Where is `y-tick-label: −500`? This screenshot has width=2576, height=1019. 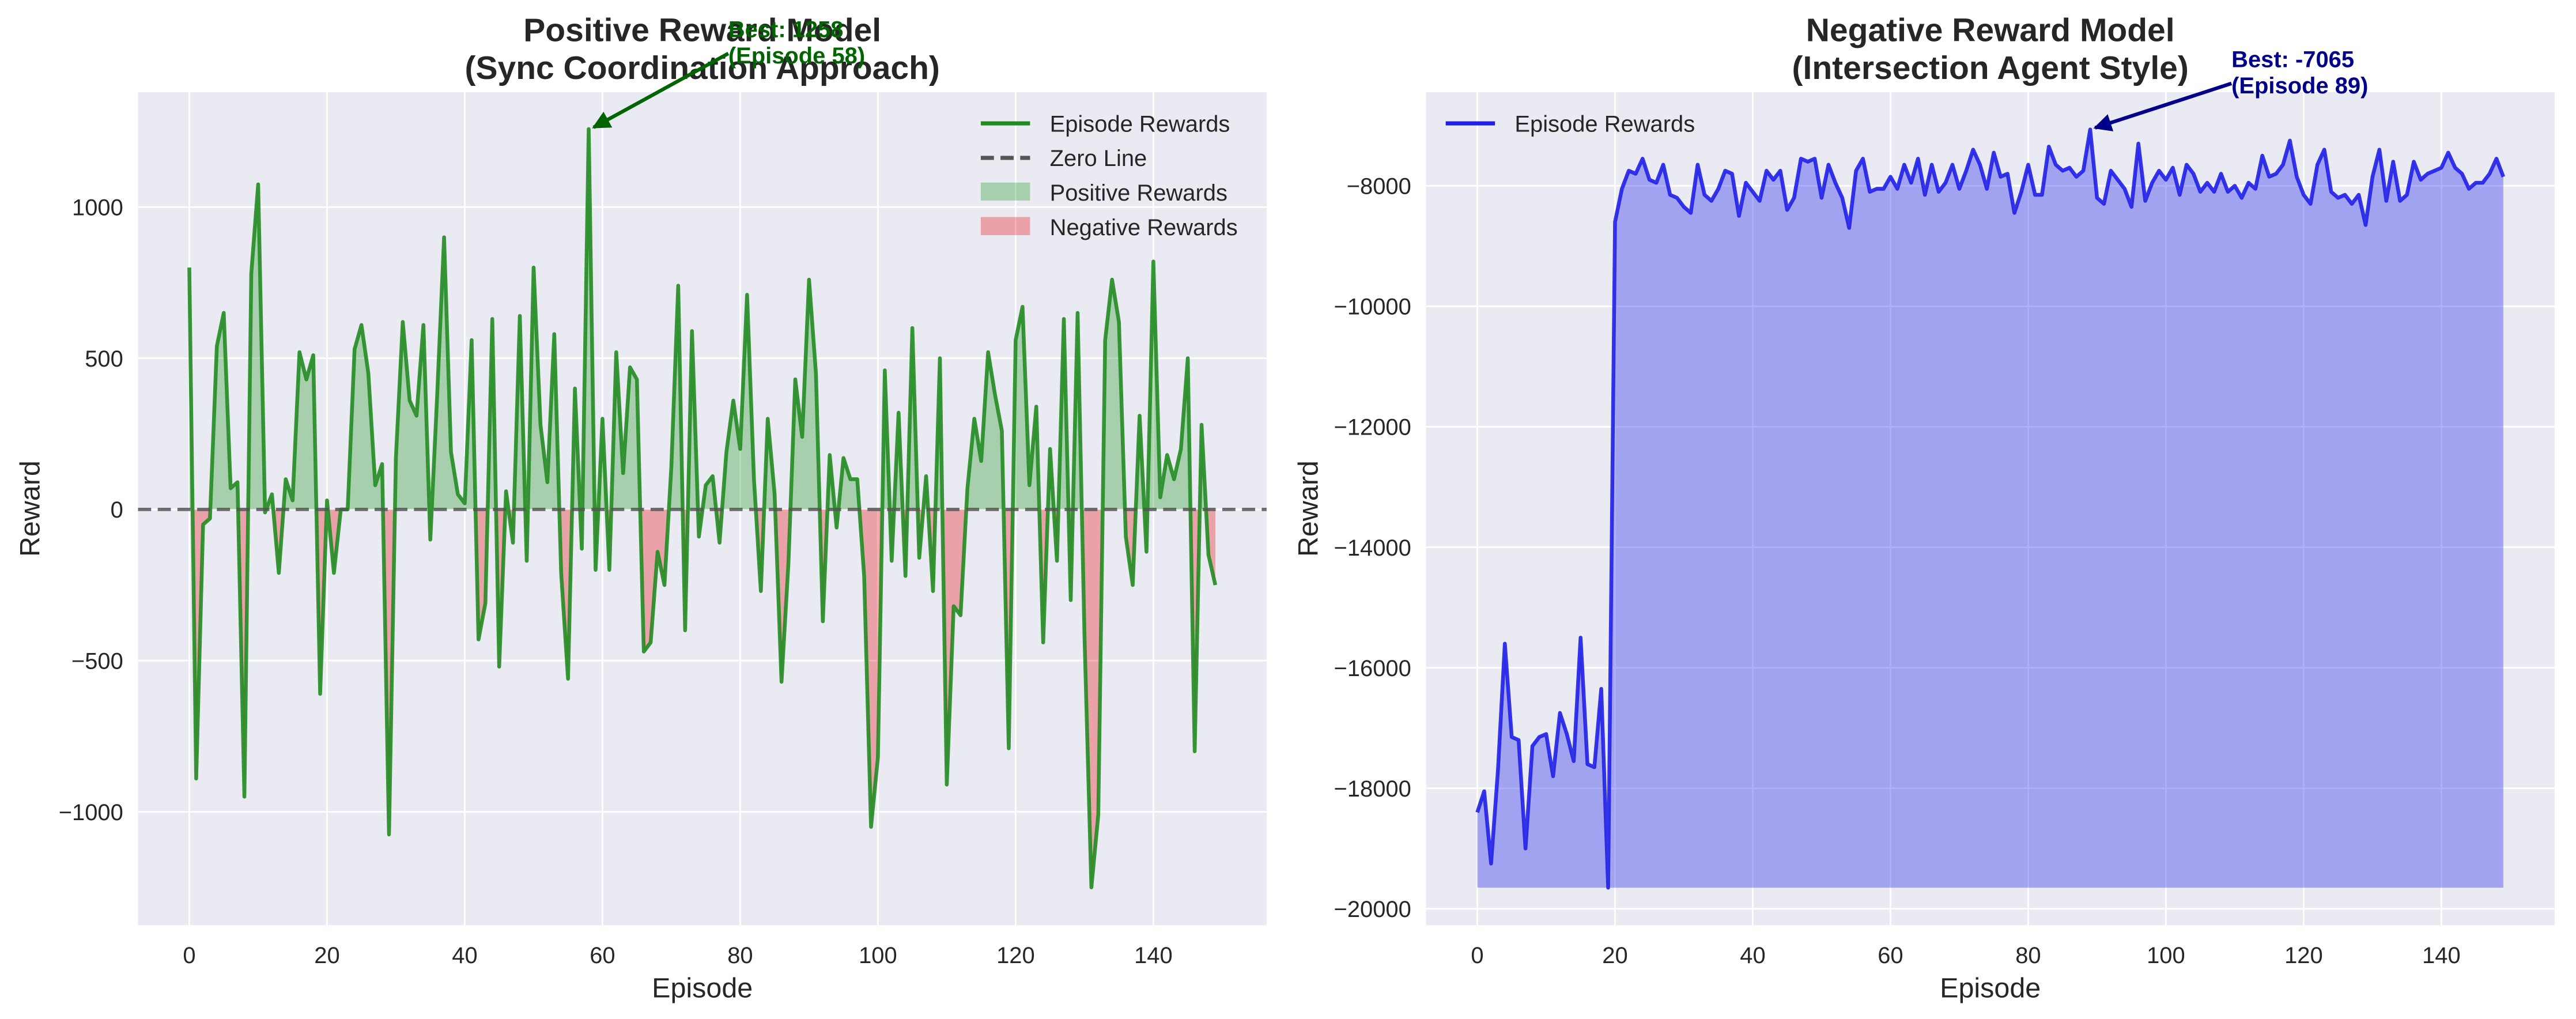
y-tick-label: −500 is located at coordinates (97, 661).